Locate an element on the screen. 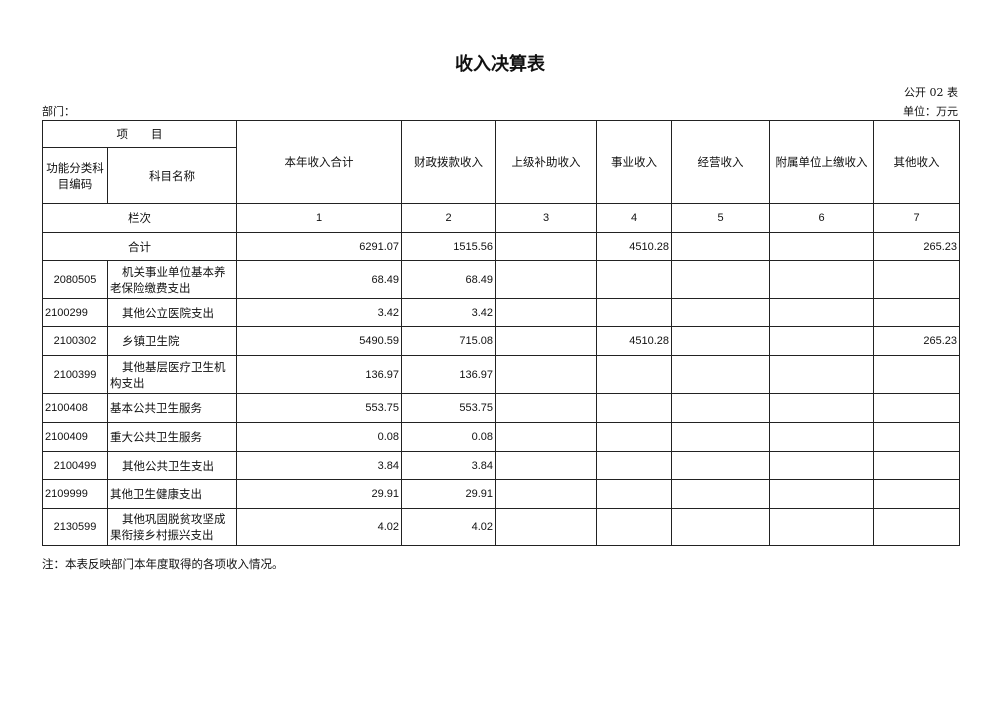  subject-code: 2100299 is located at coordinates (75, 312).